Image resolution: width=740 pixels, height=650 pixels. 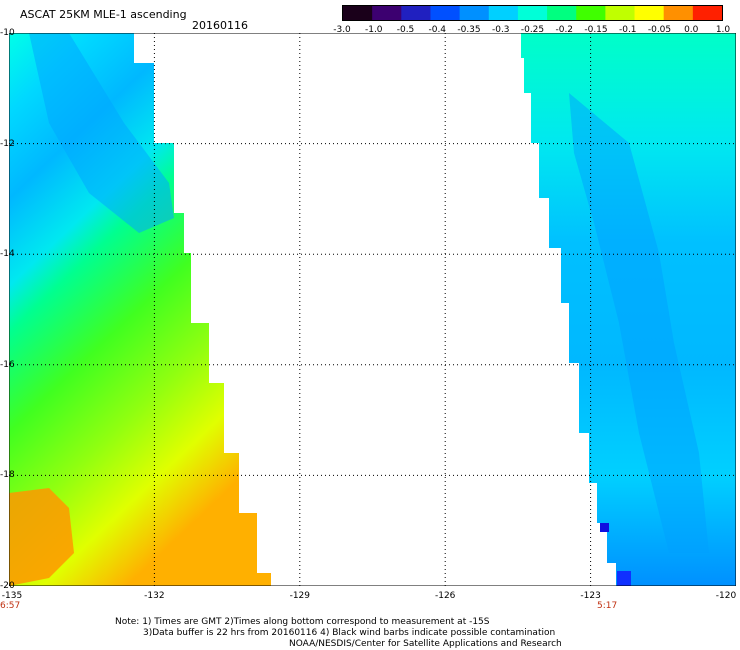 What do you see at coordinates (154, 596) in the screenshot?
I see `lon-tick-label: -132` at bounding box center [154, 596].